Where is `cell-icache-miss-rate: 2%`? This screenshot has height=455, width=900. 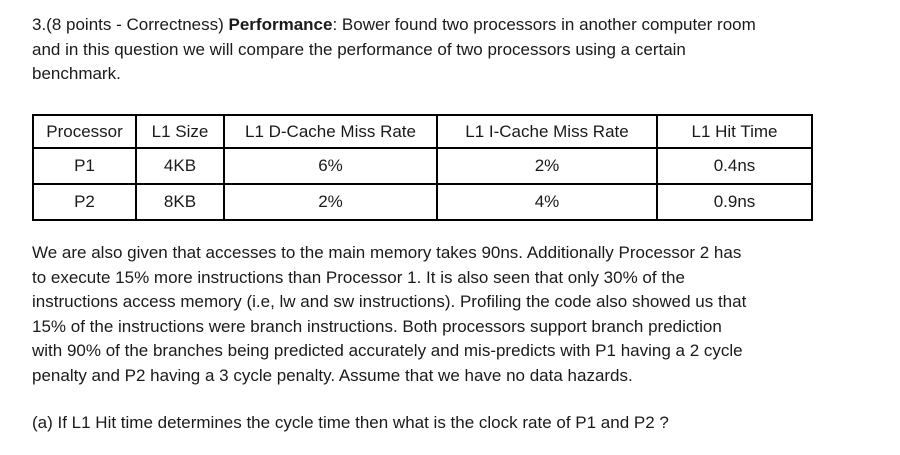 cell-icache-miss-rate: 2% is located at coordinates (547, 166).